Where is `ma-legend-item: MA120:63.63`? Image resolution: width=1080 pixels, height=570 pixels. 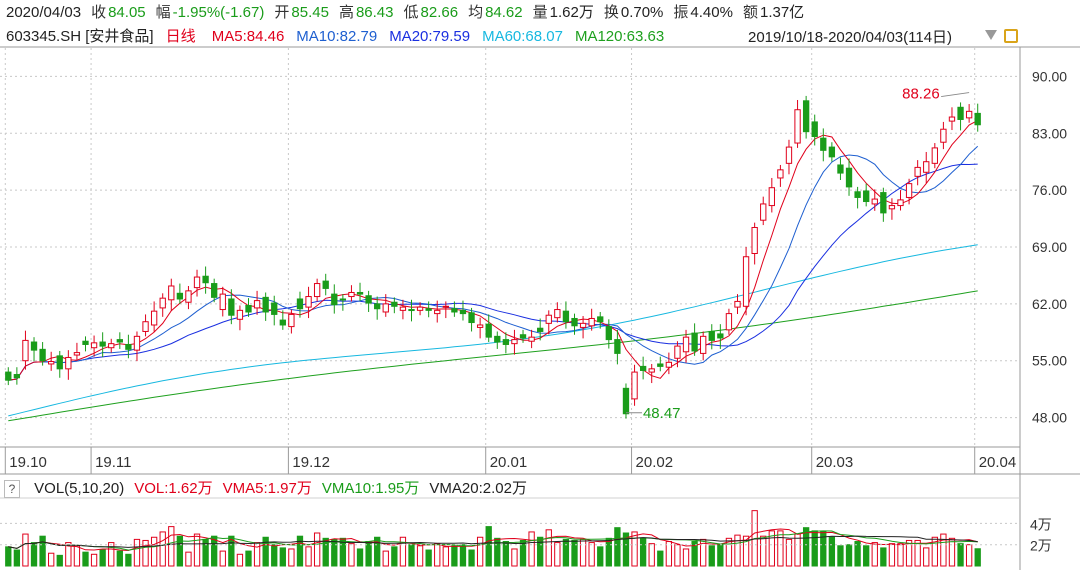 ma-legend-item: MA120:63.63 is located at coordinates (619, 36).